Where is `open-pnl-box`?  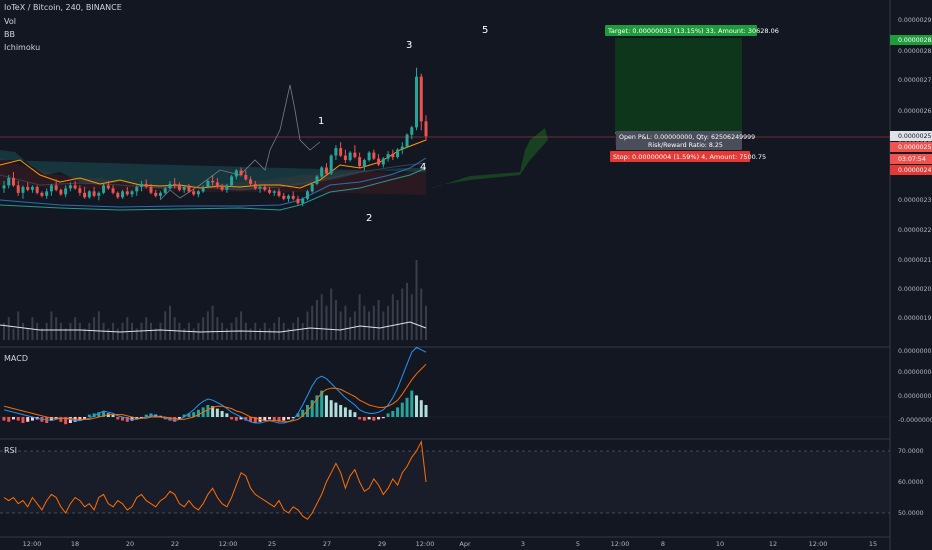 open-pnl-box is located at coordinates (679, 140).